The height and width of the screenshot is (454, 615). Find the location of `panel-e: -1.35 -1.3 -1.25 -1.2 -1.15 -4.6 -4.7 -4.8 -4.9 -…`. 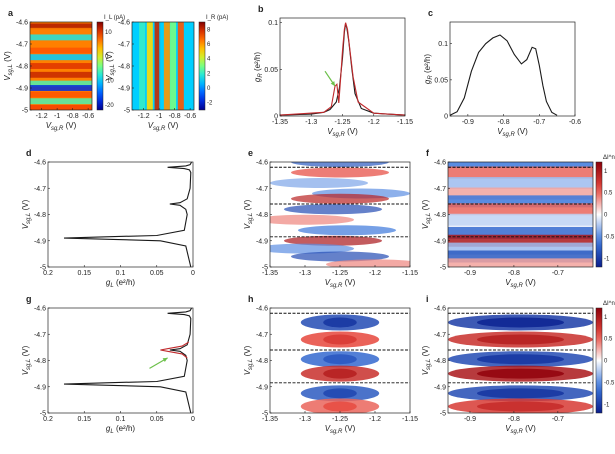

panel-e: -1.35 -1.3 -1.25 -1.2 -1.15 -4.6 -4.7 -4.8 -4.9 -… is located at coordinates (330, 218).